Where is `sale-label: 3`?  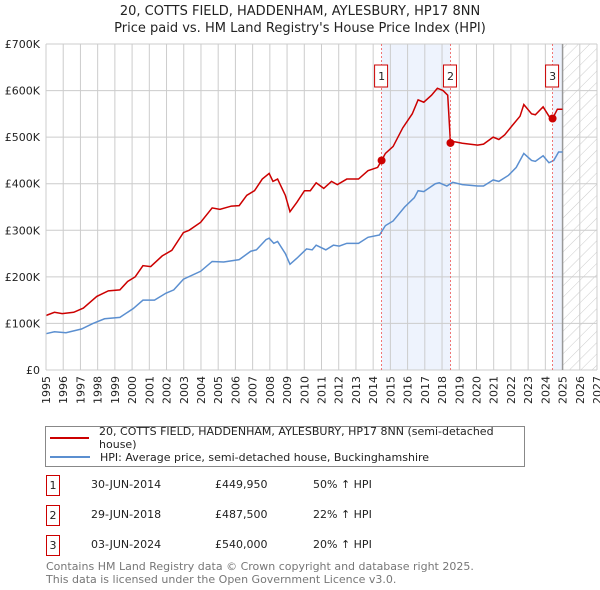 sale-label: 3 is located at coordinates (552, 76).